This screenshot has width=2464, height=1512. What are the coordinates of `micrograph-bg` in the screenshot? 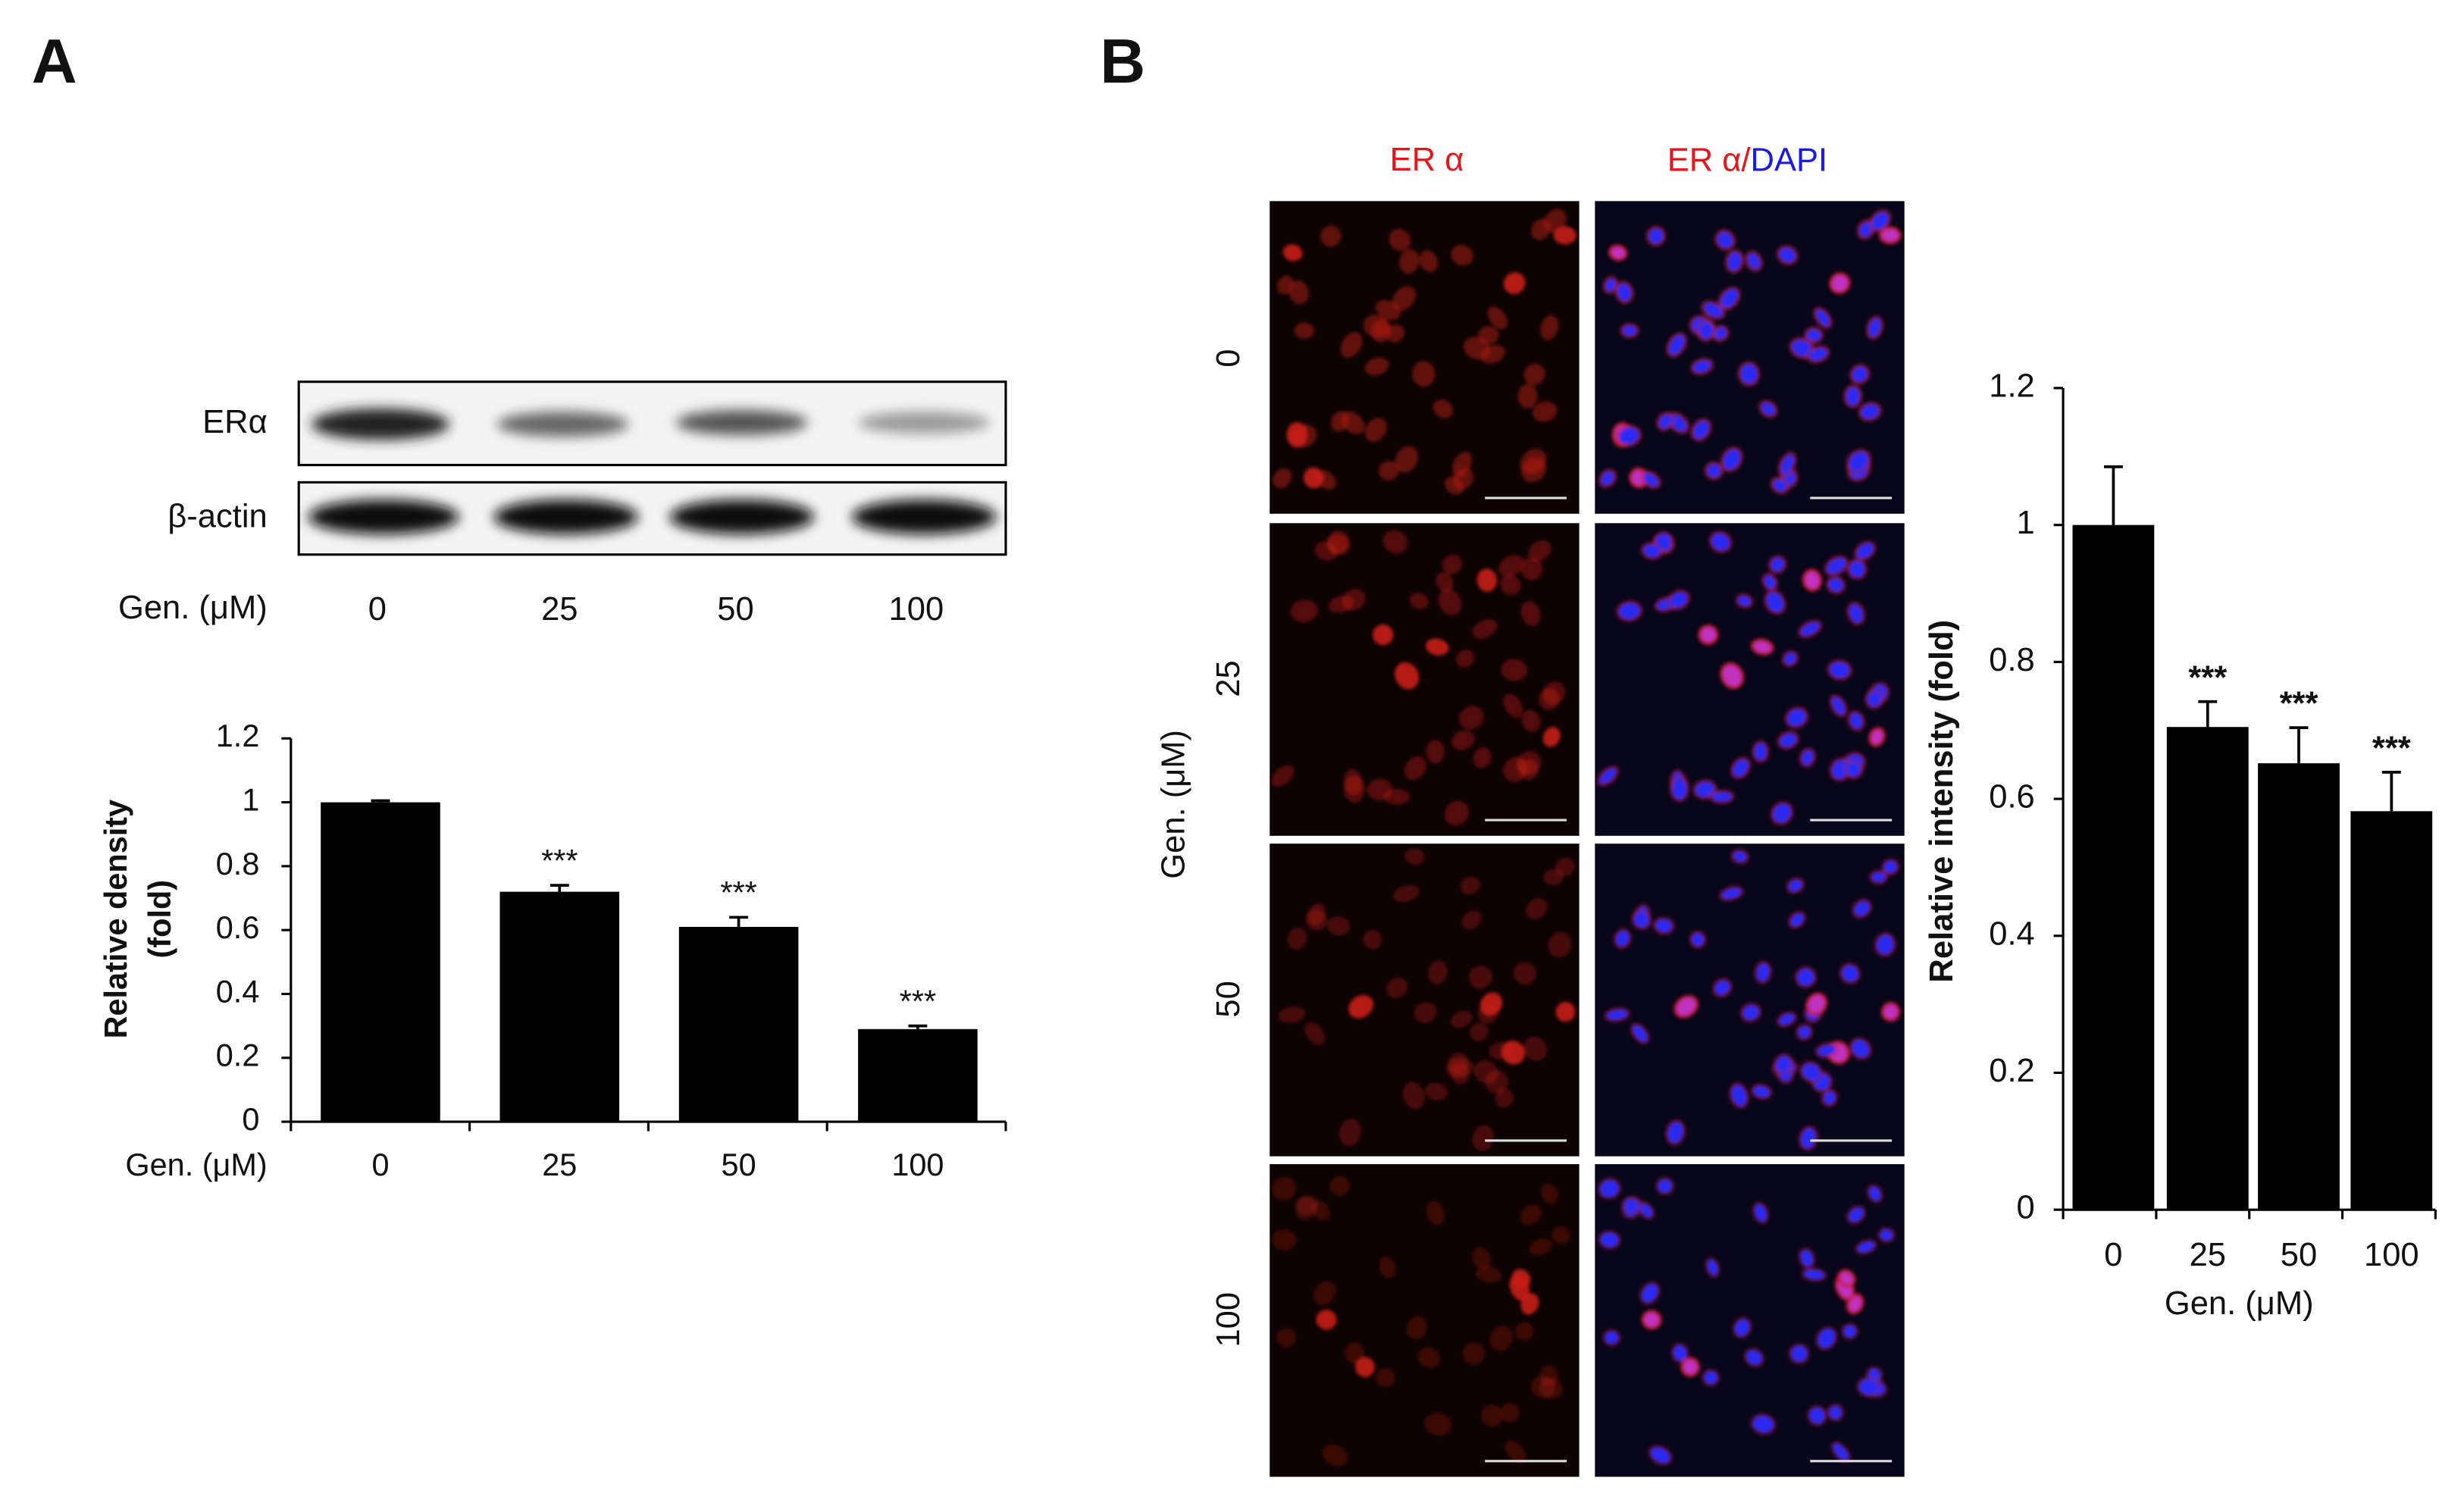 It's located at (1425, 1001).